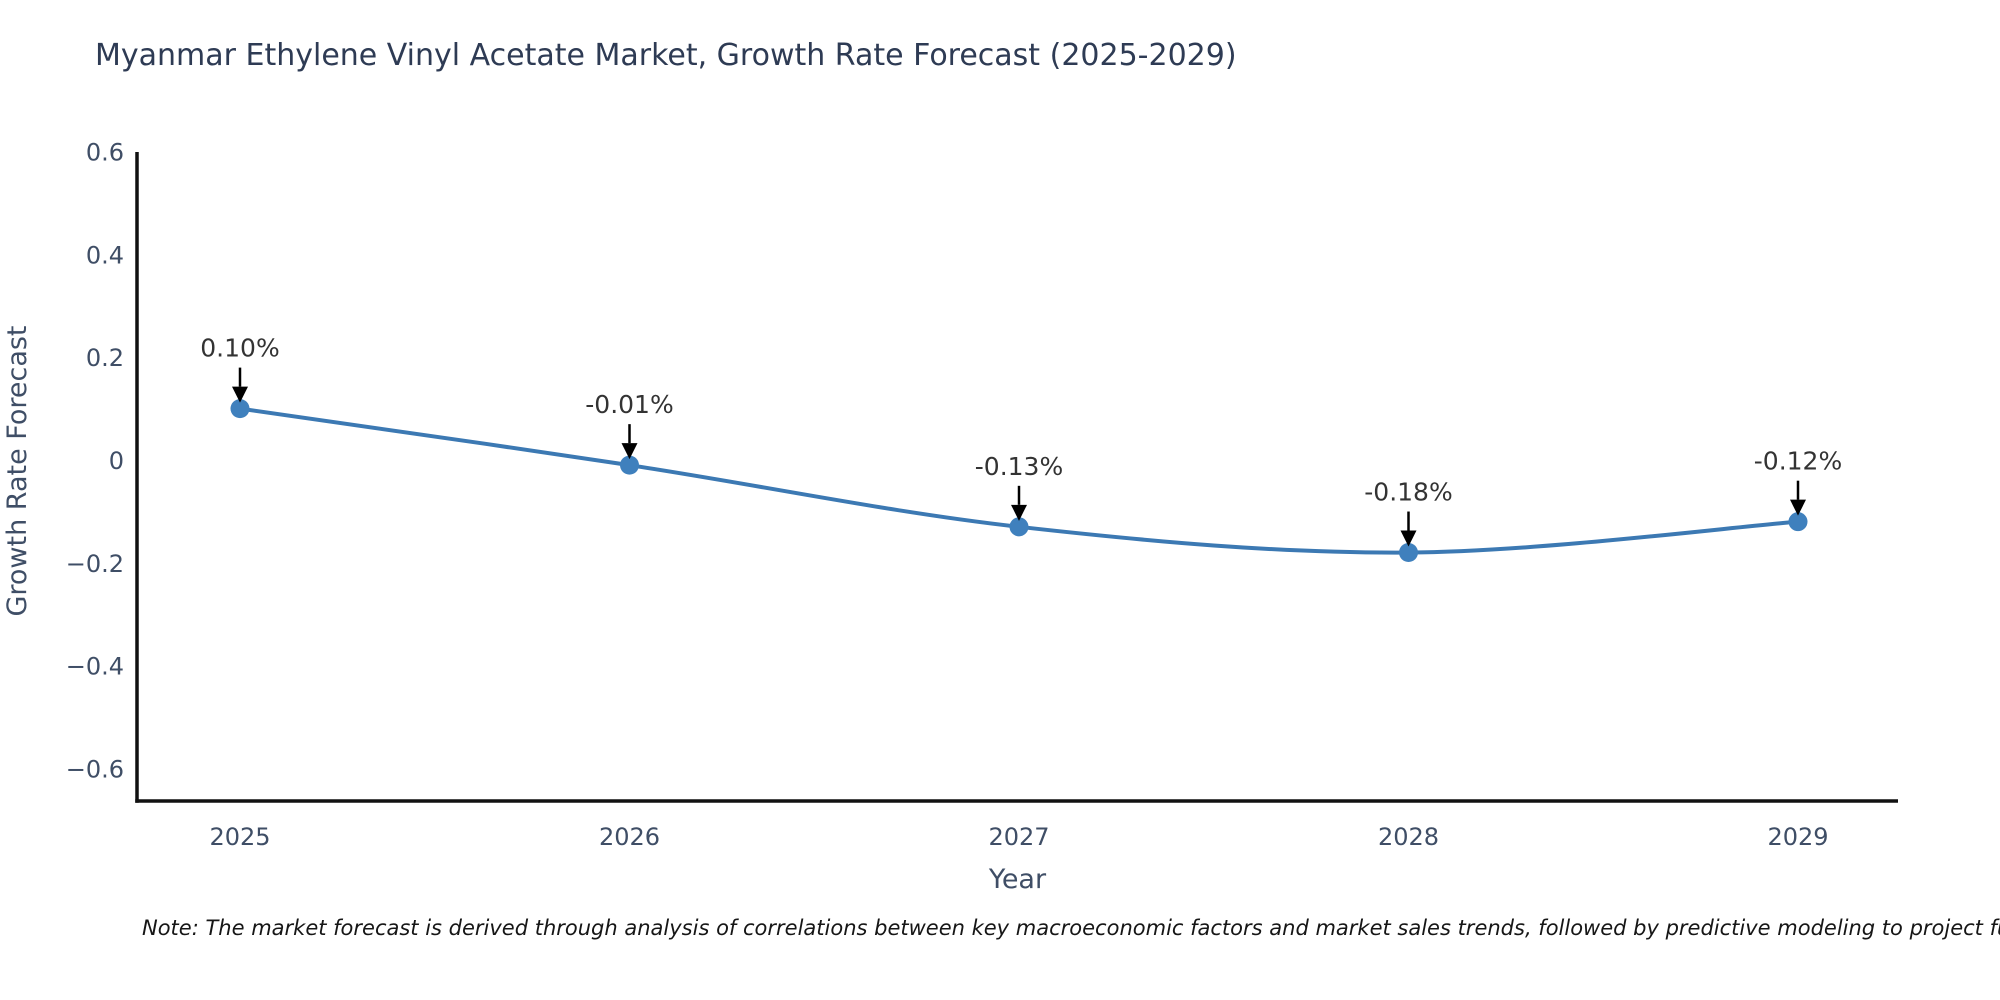  What do you see at coordinates (95, 564) in the screenshot?
I see `y-tick-label: −0.2` at bounding box center [95, 564].